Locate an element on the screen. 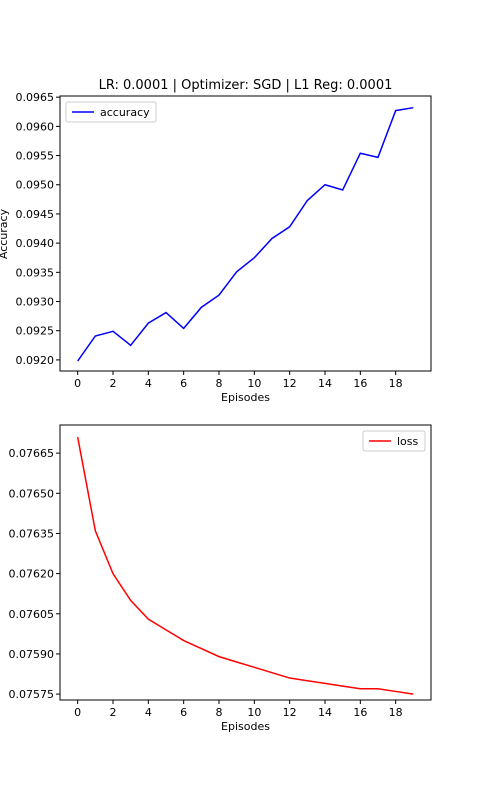 This screenshot has width=480, height=800. y-tick-label: 0.07650 is located at coordinates (32, 493).